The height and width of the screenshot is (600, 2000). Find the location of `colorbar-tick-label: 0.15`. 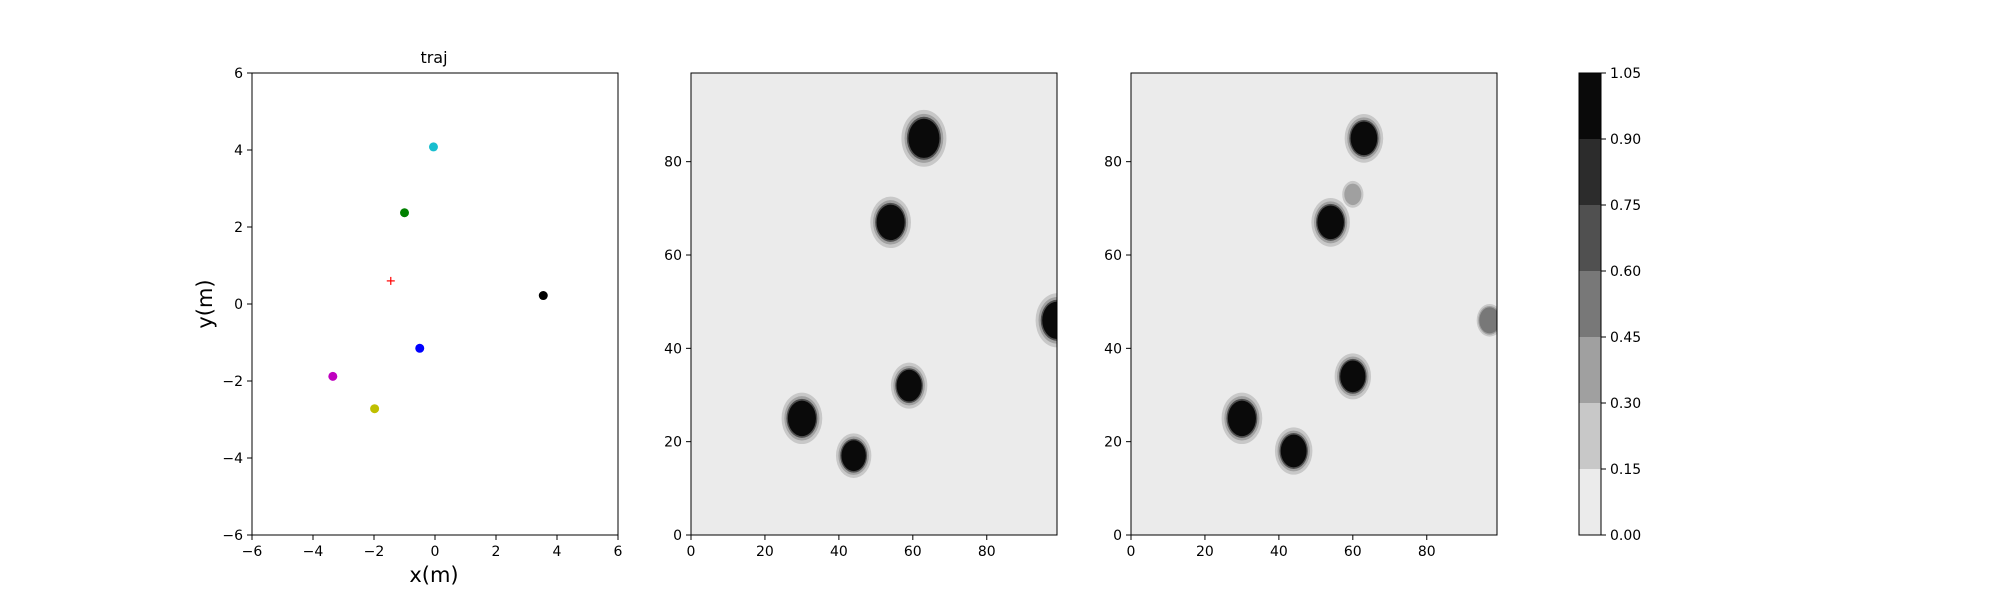

colorbar-tick-label: 0.15 is located at coordinates (1625, 470).